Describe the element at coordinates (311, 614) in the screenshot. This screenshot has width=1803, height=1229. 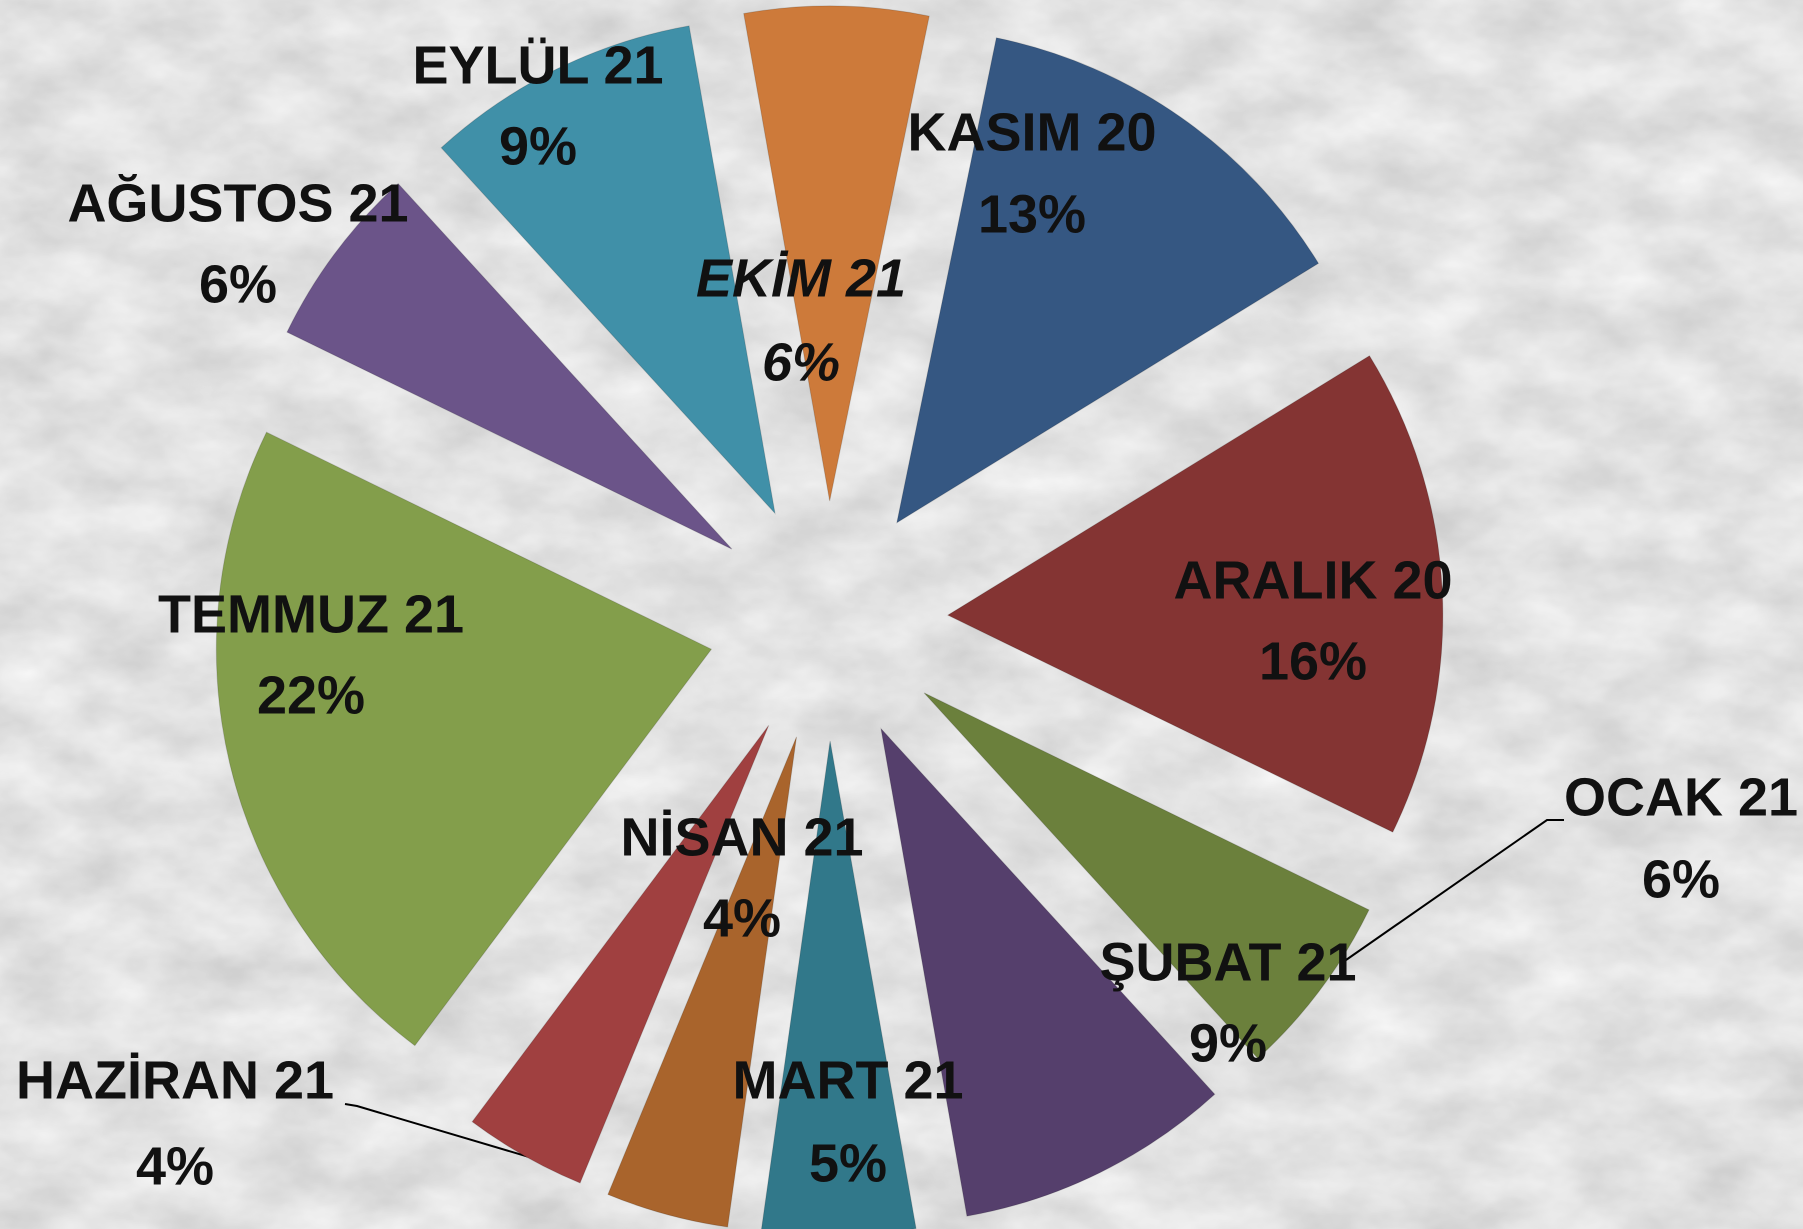
I see `slice-label: TEMMUZ 21` at that location.